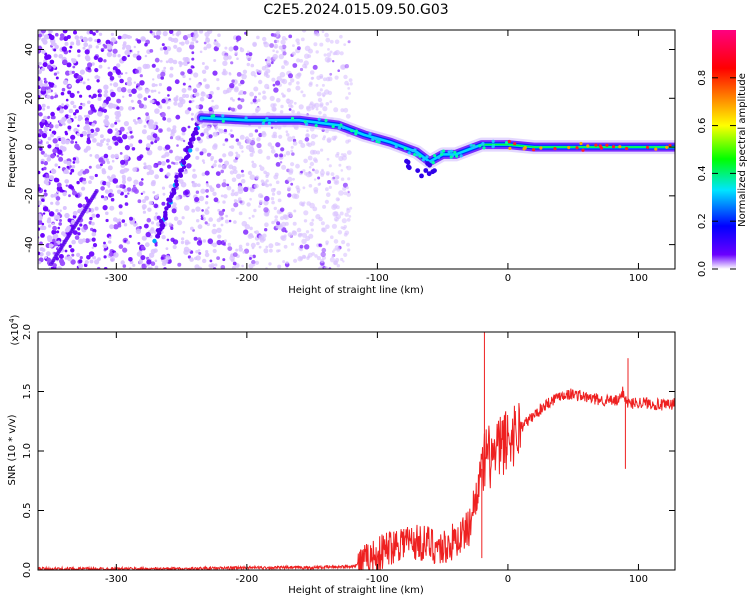  Describe the element at coordinates (27, 451) in the screenshot. I see `y-tick-label: 1.0` at that location.